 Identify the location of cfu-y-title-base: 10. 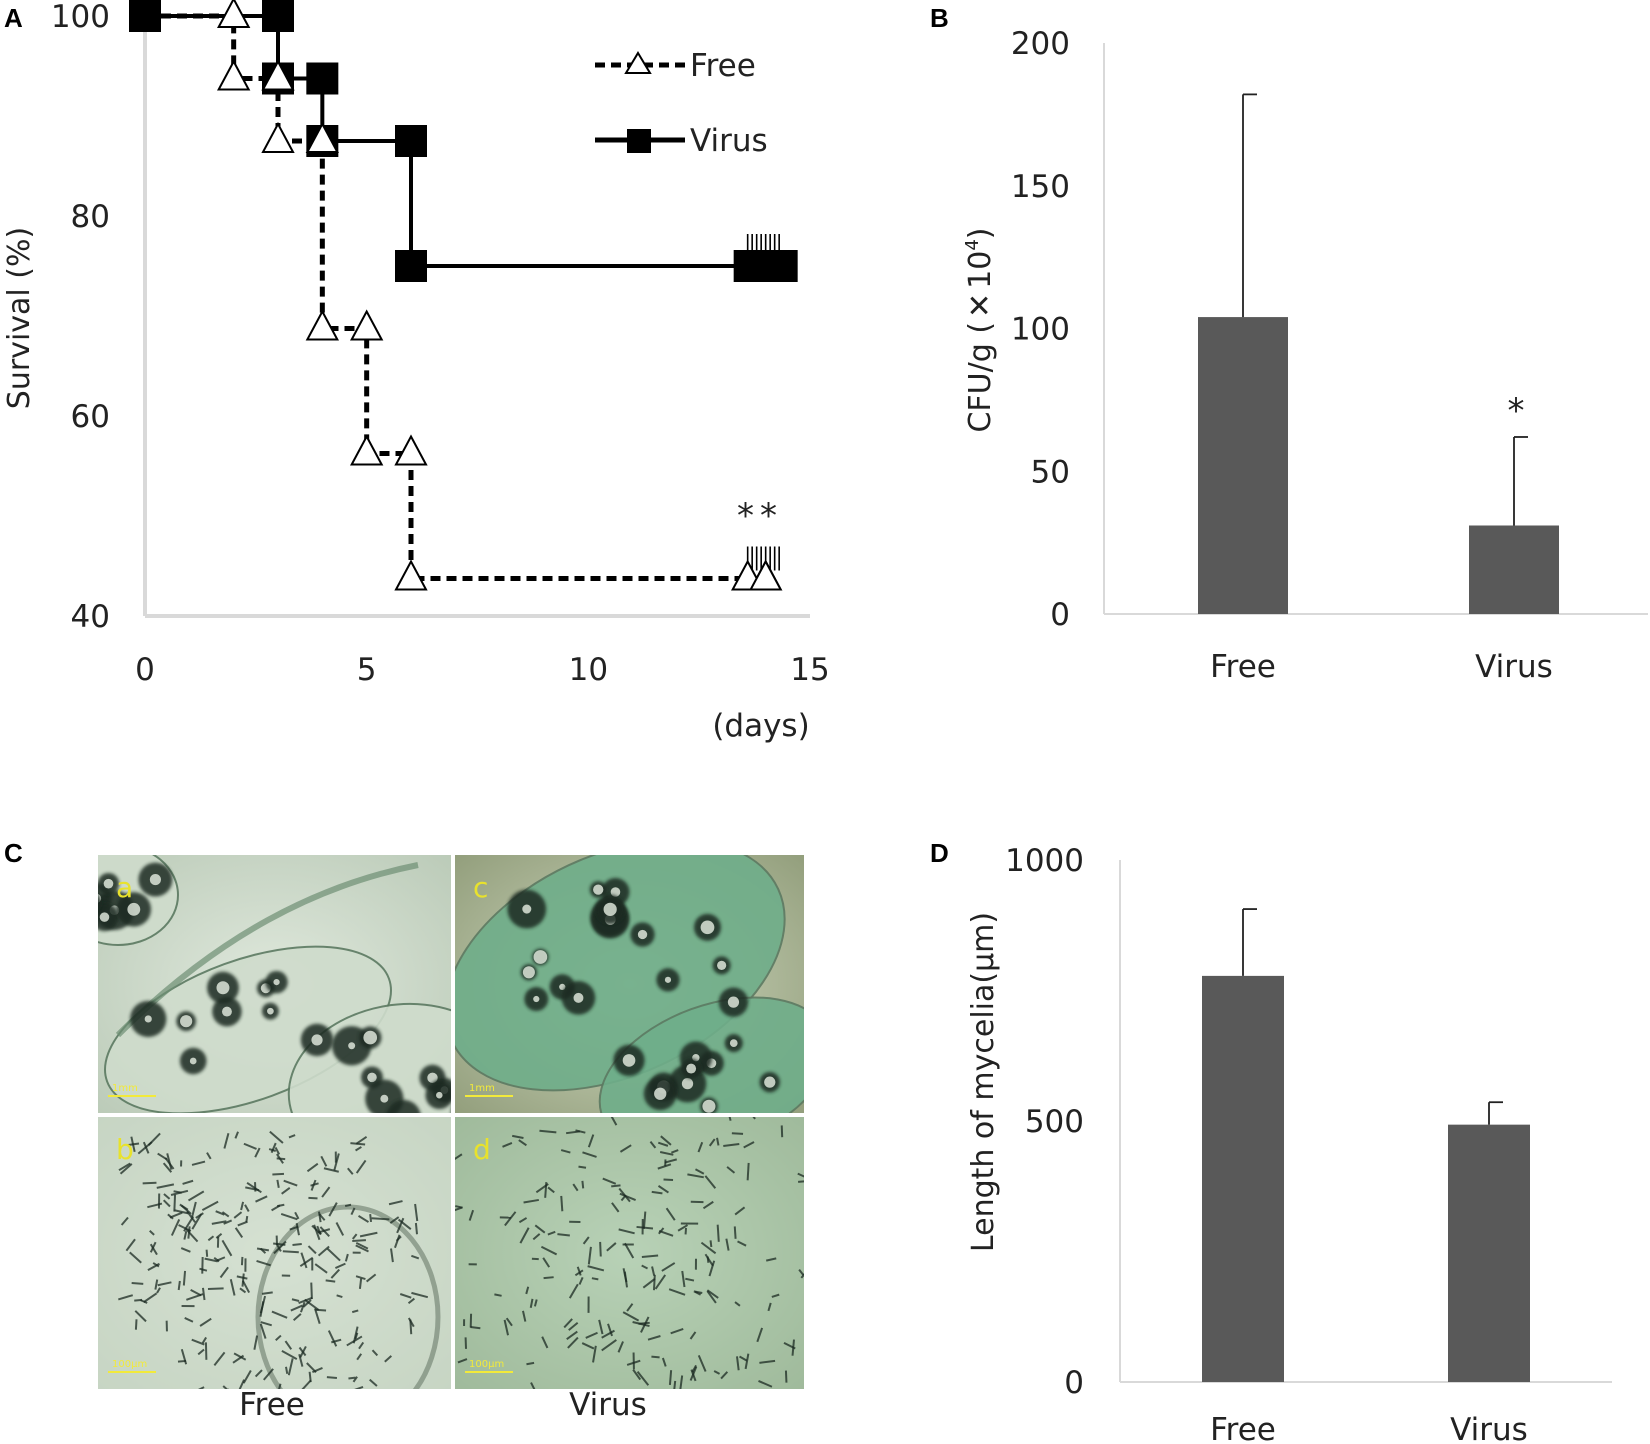
(980, 270).